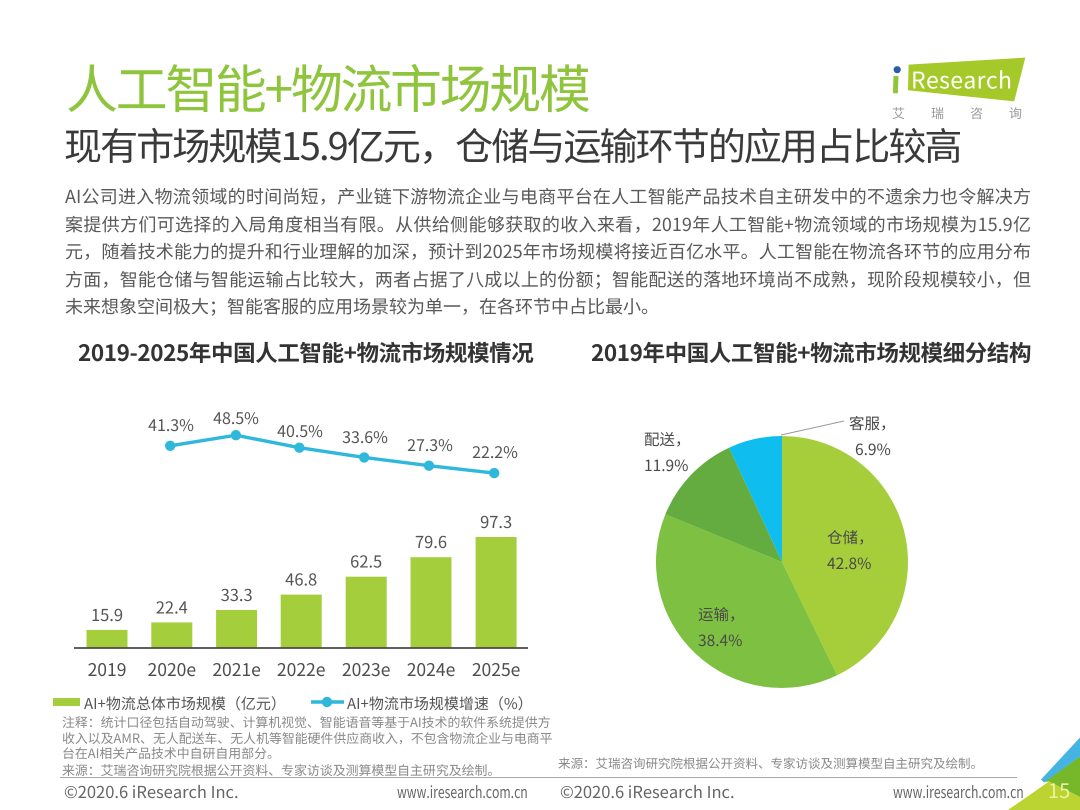 Image resolution: width=1080 pixels, height=810 pixels. Describe the element at coordinates (301, 669) in the screenshot. I see `svg-text: 2022e` at that location.